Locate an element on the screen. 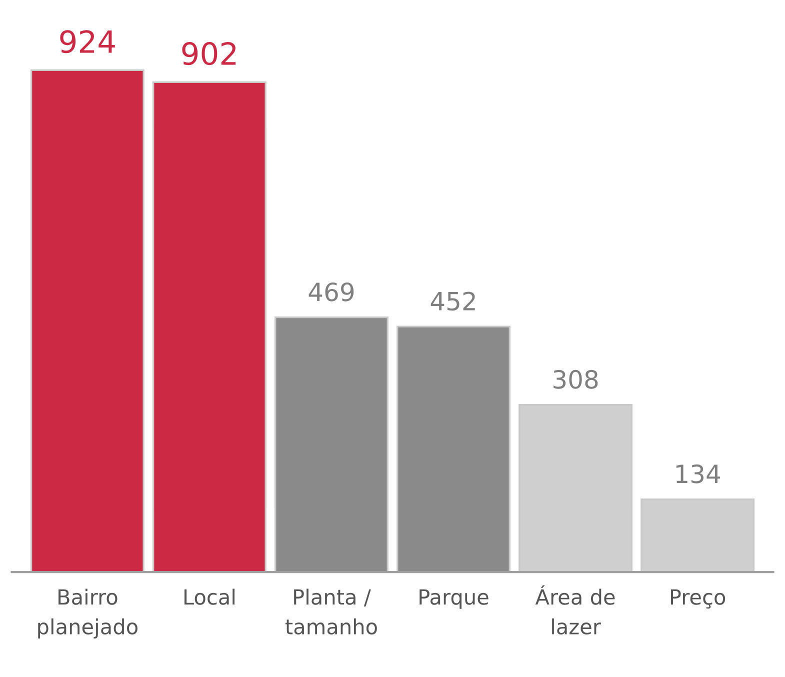 This screenshot has height=677, width=785. x-tick-label: Planta / tamanho is located at coordinates (331, 611).